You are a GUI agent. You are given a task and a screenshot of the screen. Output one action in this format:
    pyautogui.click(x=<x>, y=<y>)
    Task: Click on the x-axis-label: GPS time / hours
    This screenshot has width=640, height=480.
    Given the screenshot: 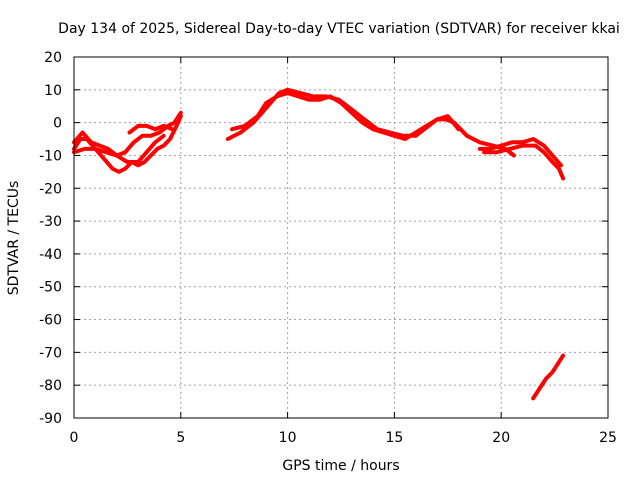 What is the action you would take?
    pyautogui.click(x=340, y=466)
    